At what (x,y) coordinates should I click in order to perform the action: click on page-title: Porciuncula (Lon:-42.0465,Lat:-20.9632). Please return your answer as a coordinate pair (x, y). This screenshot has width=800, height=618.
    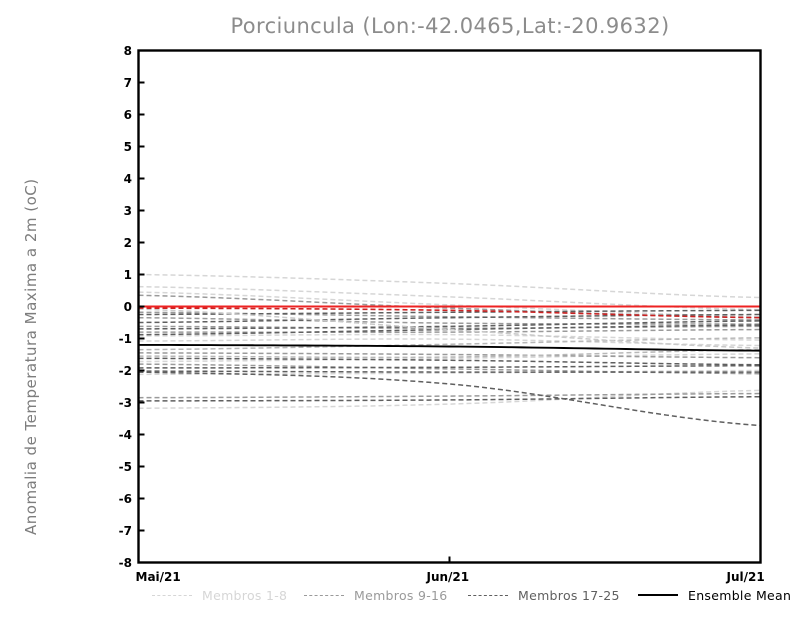
    Looking at the image, I should click on (450, 26).